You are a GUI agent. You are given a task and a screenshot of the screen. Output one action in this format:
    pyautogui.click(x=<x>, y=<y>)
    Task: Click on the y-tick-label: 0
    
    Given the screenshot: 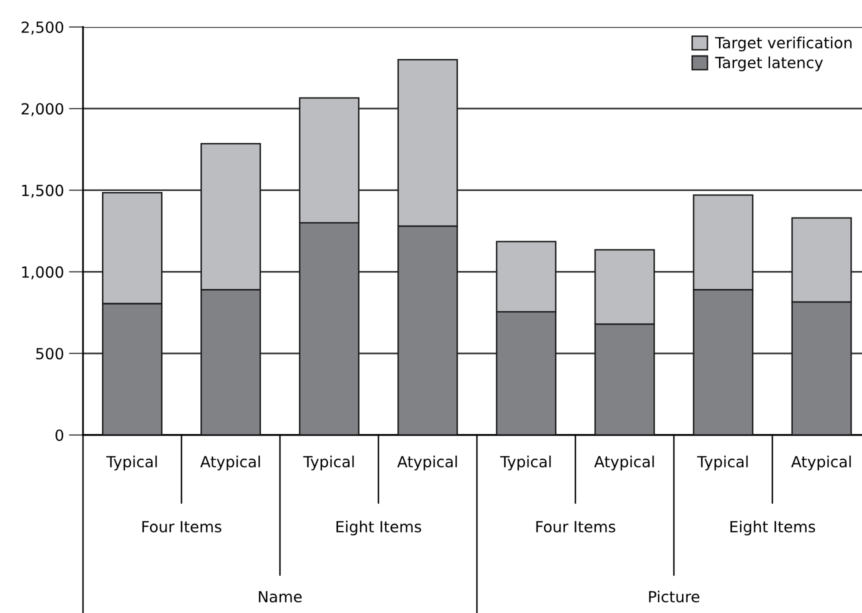 What is the action you would take?
    pyautogui.click(x=60, y=435)
    